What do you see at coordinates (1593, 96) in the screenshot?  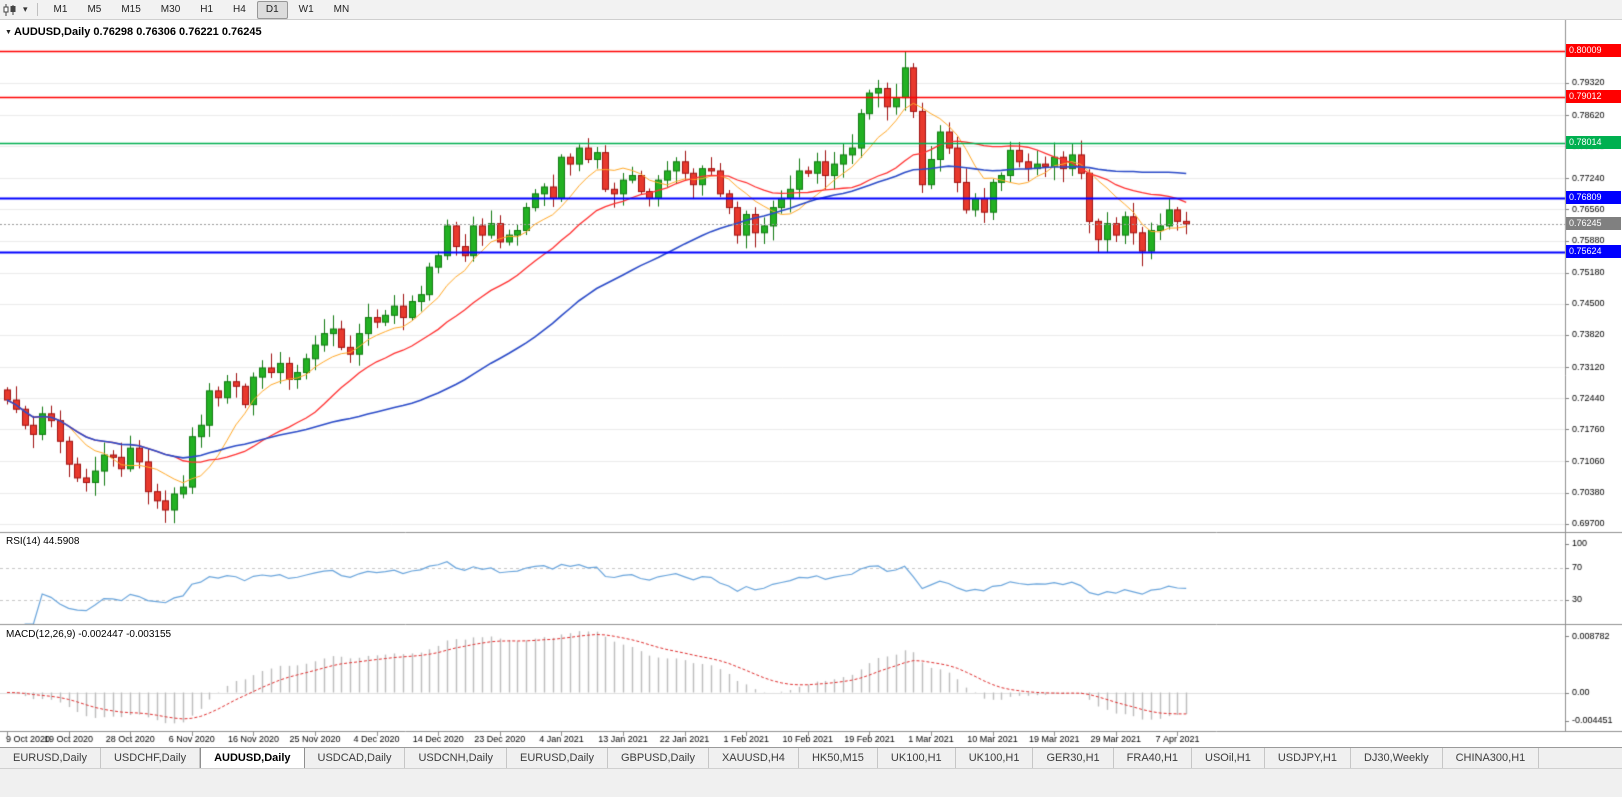 I see `price-level-label: 0.79012` at bounding box center [1593, 96].